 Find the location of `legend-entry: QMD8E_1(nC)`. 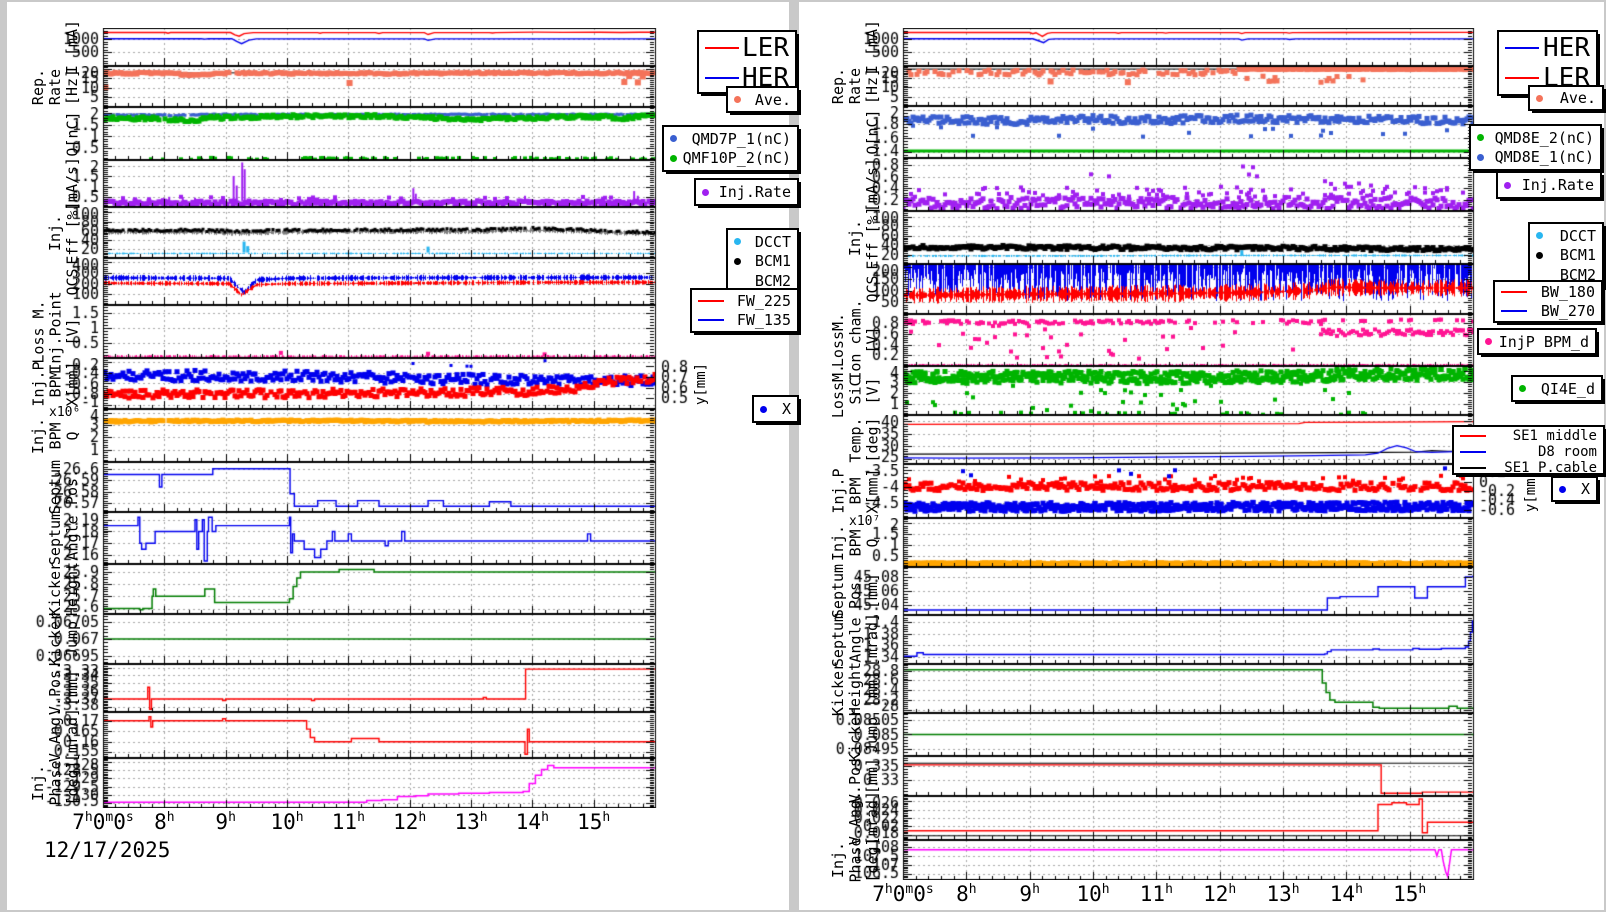

legend-entry: QMD8E_1(nC) is located at coordinates (1535, 157).